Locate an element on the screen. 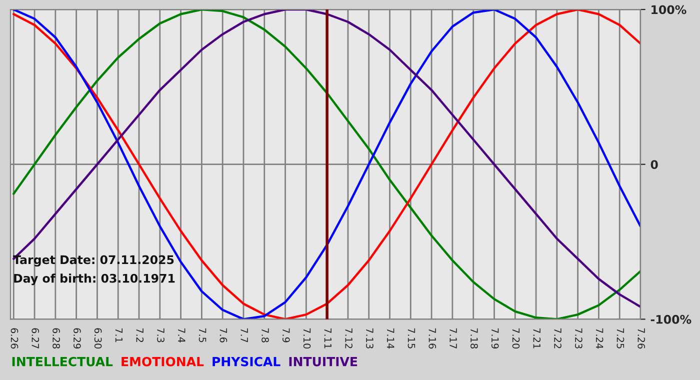 Image resolution: width=700 pixels, height=380 pixels. x-tick-label: 7.18 is located at coordinates (474, 338).